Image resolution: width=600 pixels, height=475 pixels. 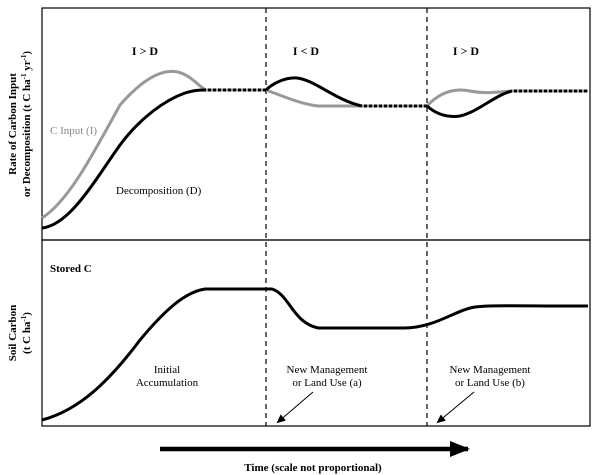 What do you see at coordinates (327, 383) in the screenshot?
I see `annotation-a-line2: or Land Use (a)` at bounding box center [327, 383].